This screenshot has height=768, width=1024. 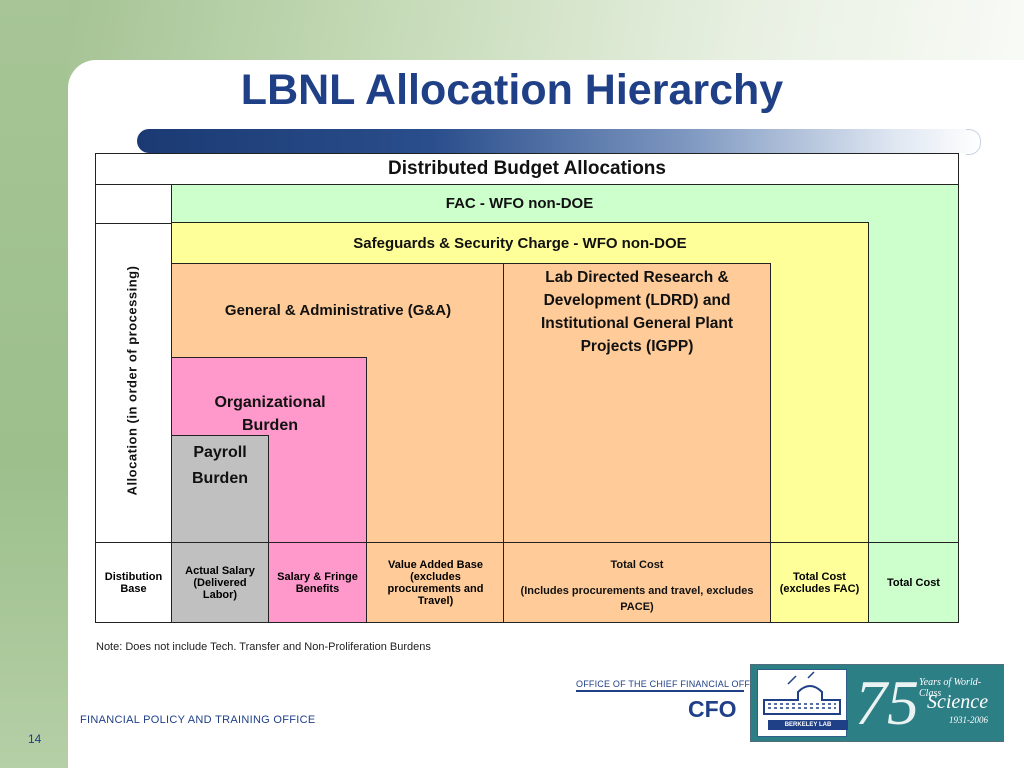 I want to click on page-number: 14, so click(x=35, y=739).